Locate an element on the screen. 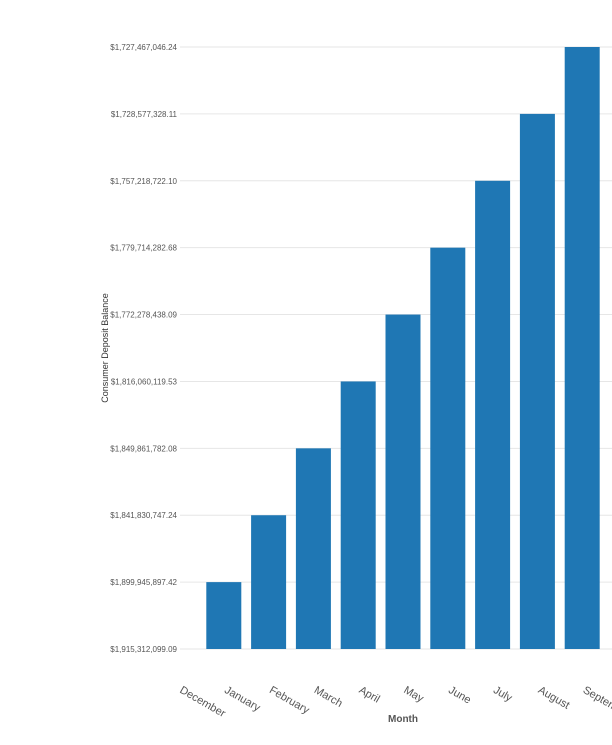 The image size is (612, 745). y-tick-label: $1,841,830,747.24 is located at coordinates (143, 515).